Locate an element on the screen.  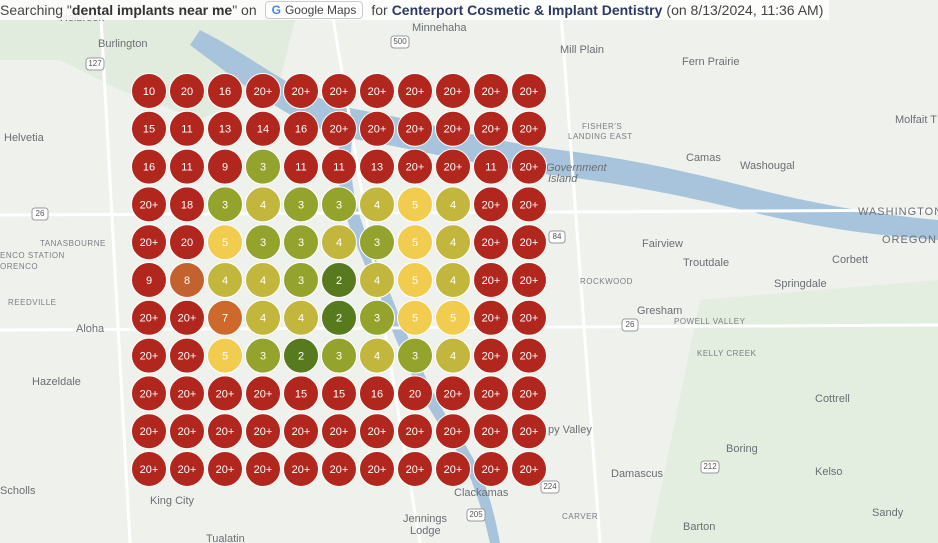
rank-label: 16 is located at coordinates (301, 130).